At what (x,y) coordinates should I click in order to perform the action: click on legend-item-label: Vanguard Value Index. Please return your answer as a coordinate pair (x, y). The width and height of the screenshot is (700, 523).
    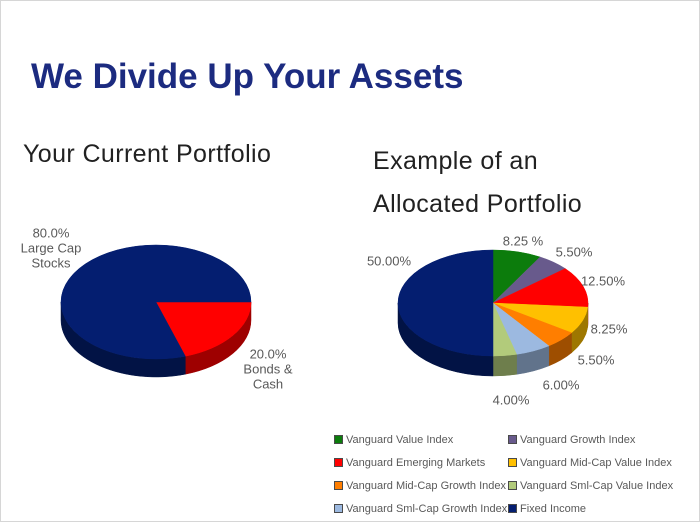
    Looking at the image, I should click on (399, 440).